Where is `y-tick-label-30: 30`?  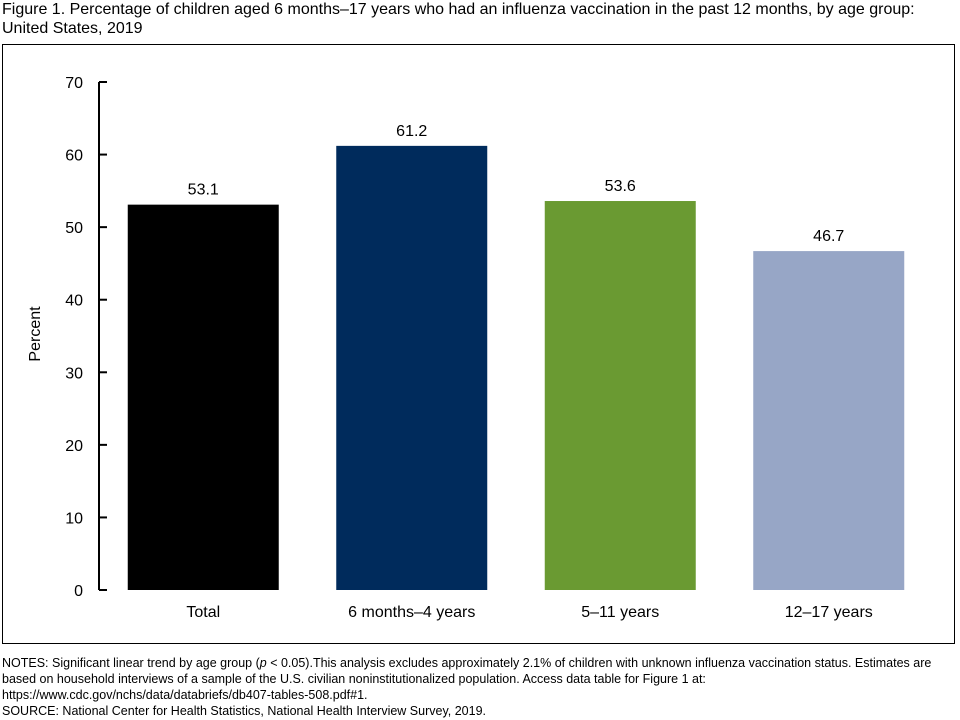 y-tick-label-30: 30 is located at coordinates (74, 373).